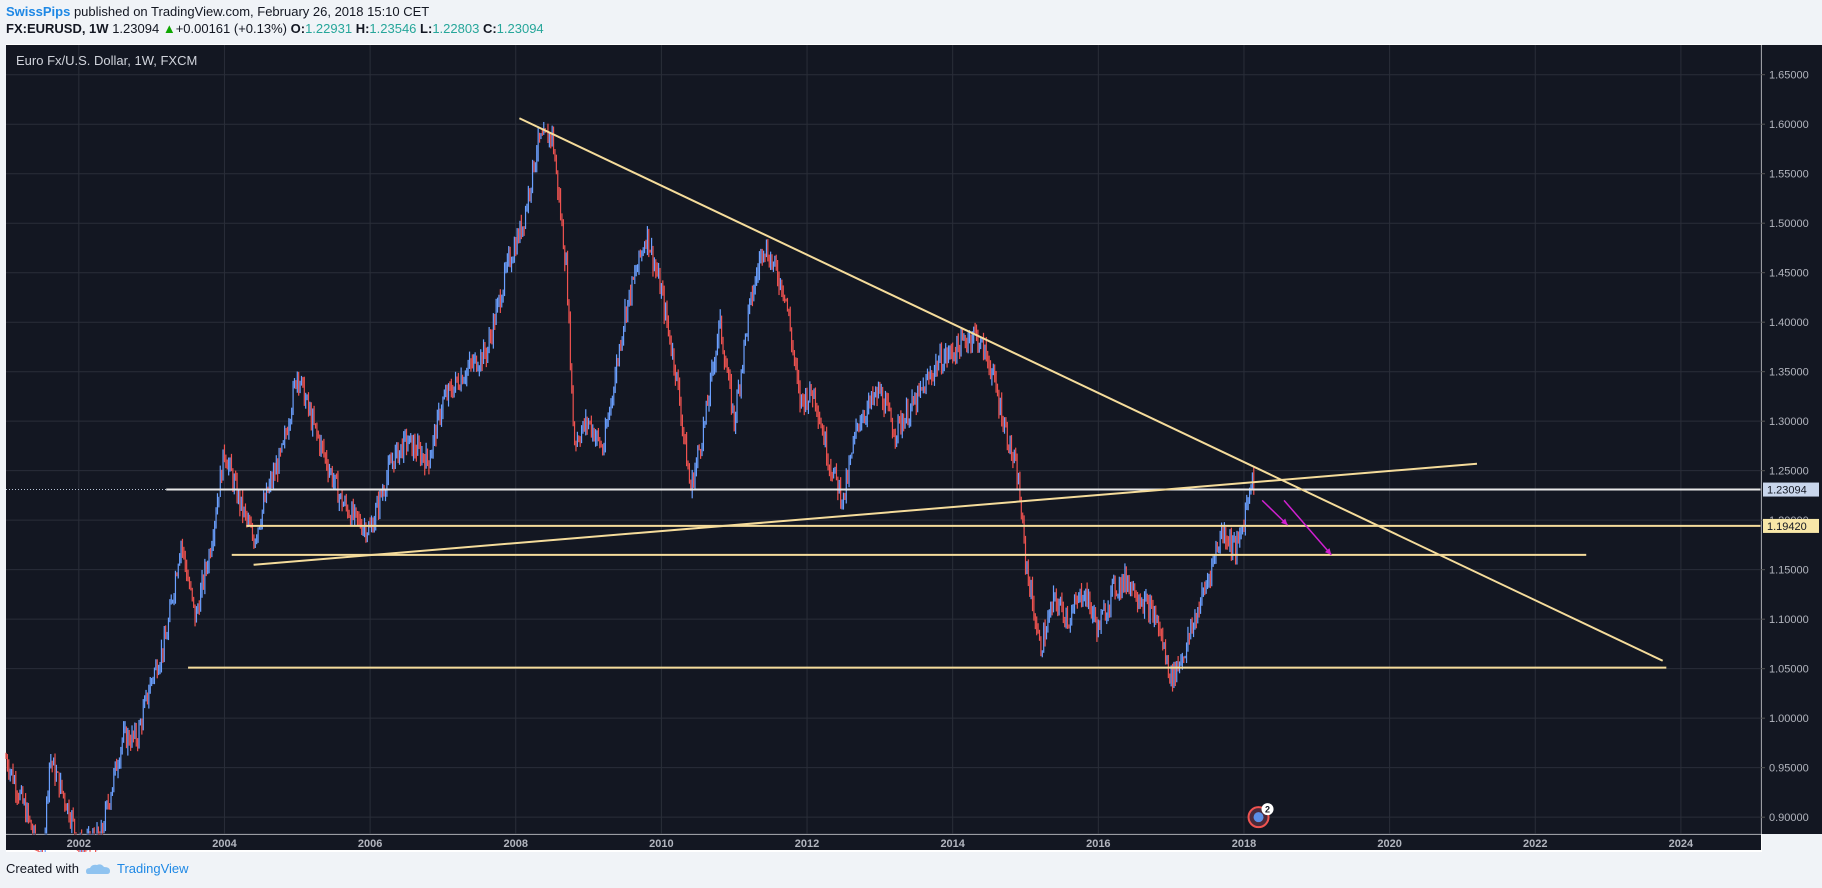  I want to click on x-tick-label: 2018, so click(1244, 844).